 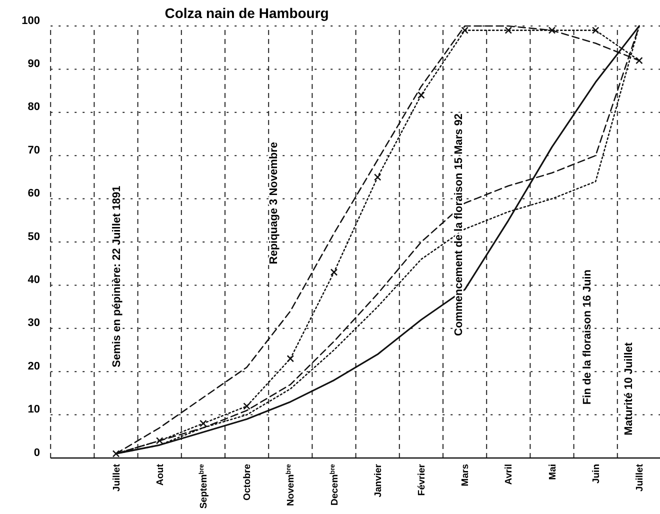 What do you see at coordinates (34, 410) in the screenshot?
I see `y-tick-label: 10` at bounding box center [34, 410].